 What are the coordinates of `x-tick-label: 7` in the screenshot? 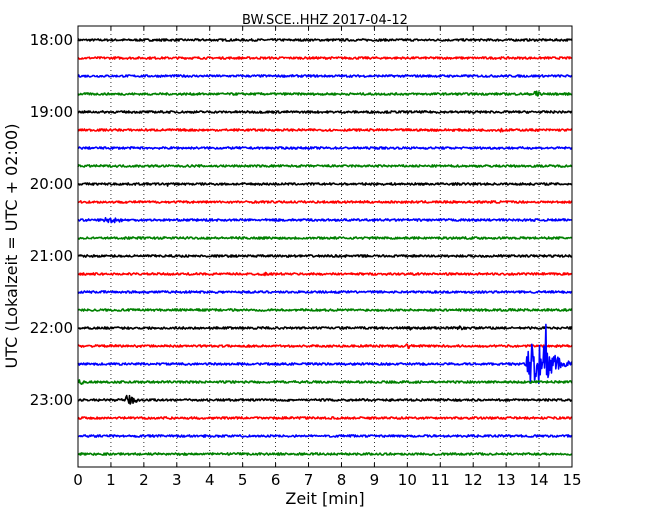 It's located at (309, 480).